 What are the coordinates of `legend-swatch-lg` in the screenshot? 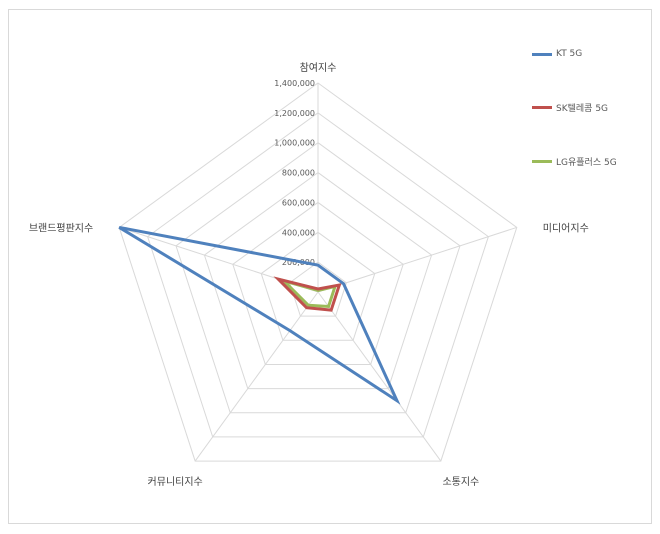 It's located at (542, 161).